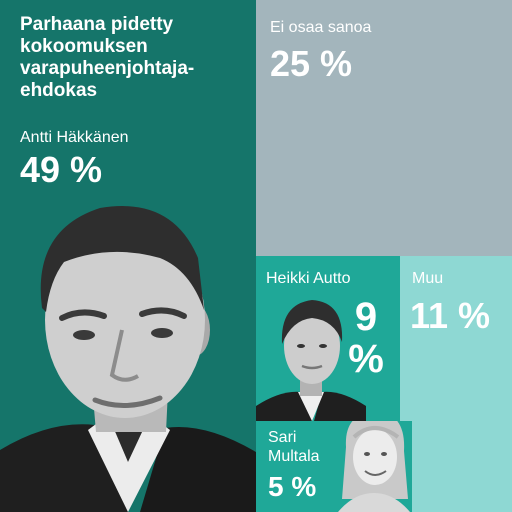 Image resolution: width=512 pixels, height=512 pixels. I want to click on portrait-man-icon, so click(311, 360).